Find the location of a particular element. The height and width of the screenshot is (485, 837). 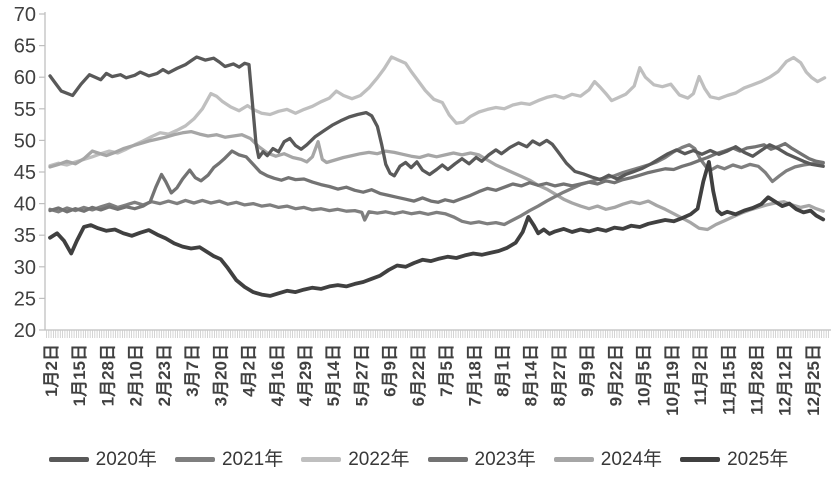

y-tick-label: 40 is located at coordinates (25, 205).